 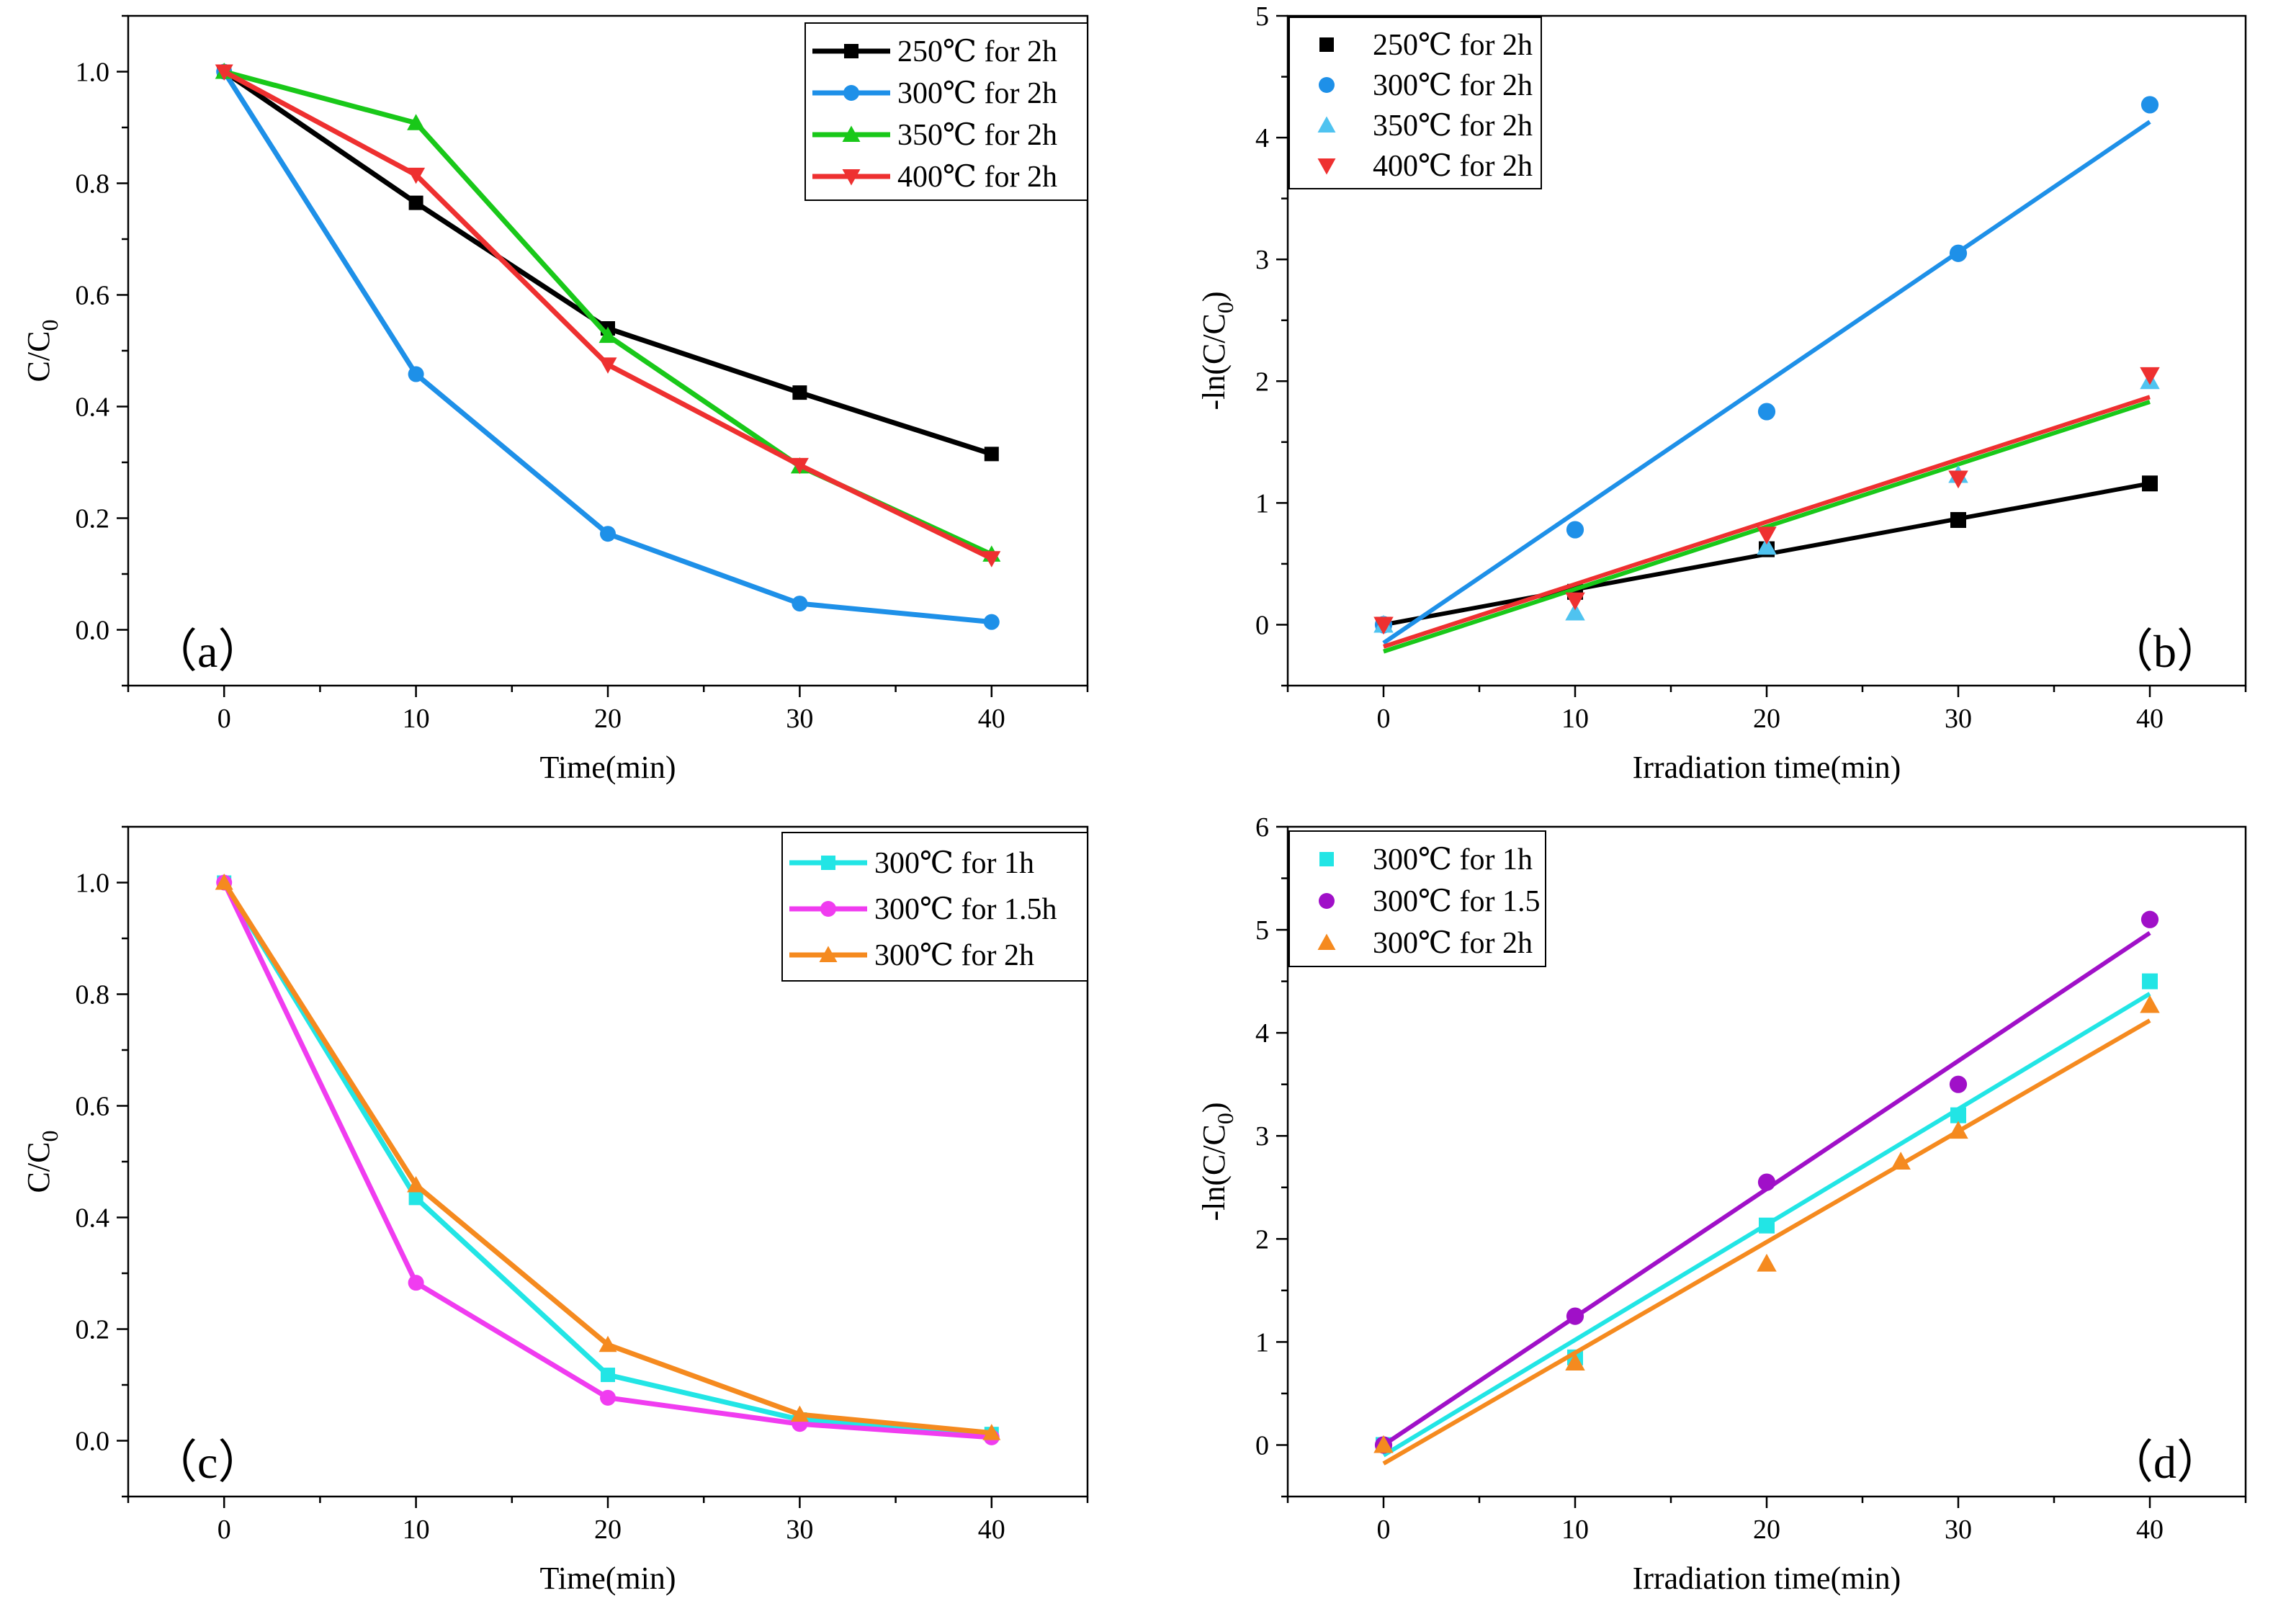 What do you see at coordinates (977, 178) in the screenshot?
I see `legend-label: 400℃ for 2h` at bounding box center [977, 178].